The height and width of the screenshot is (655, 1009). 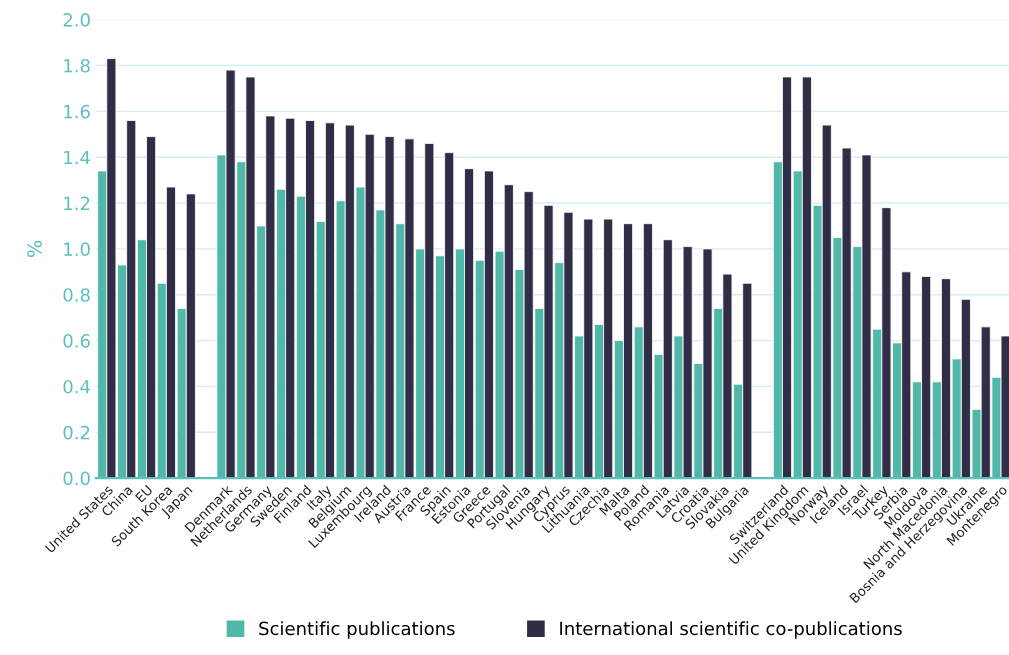 What do you see at coordinates (76, 386) in the screenshot?
I see `y-tick-label: 0.4` at bounding box center [76, 386].